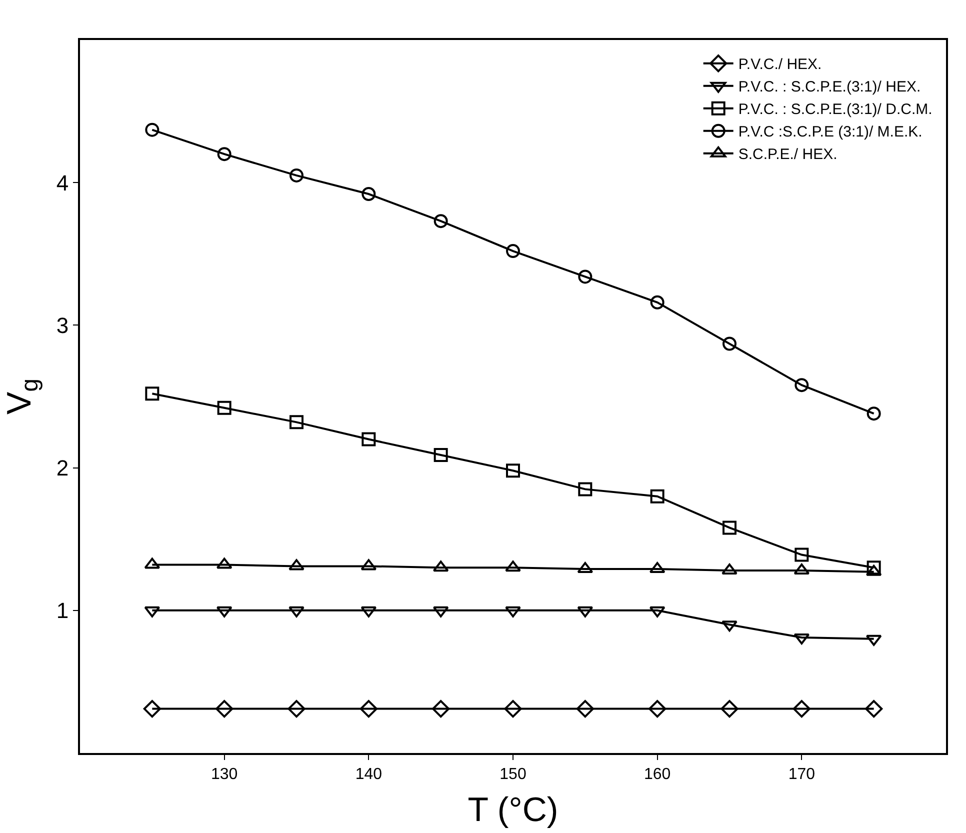 The width and height of the screenshot is (966, 833). I want to click on x-tick-label: 160, so click(657, 775).